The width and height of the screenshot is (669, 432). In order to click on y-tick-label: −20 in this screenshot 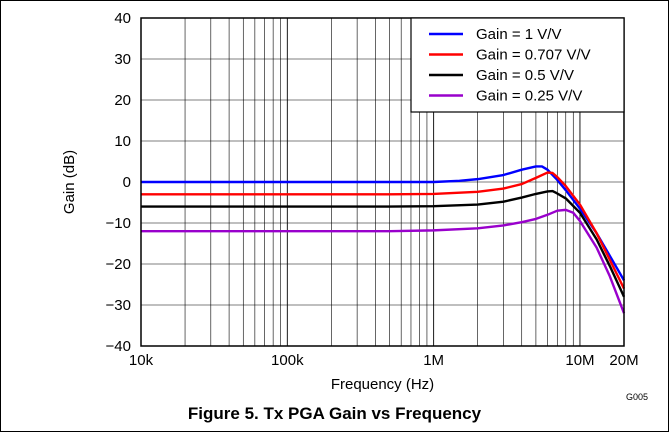, I will do `click(118, 264)`.